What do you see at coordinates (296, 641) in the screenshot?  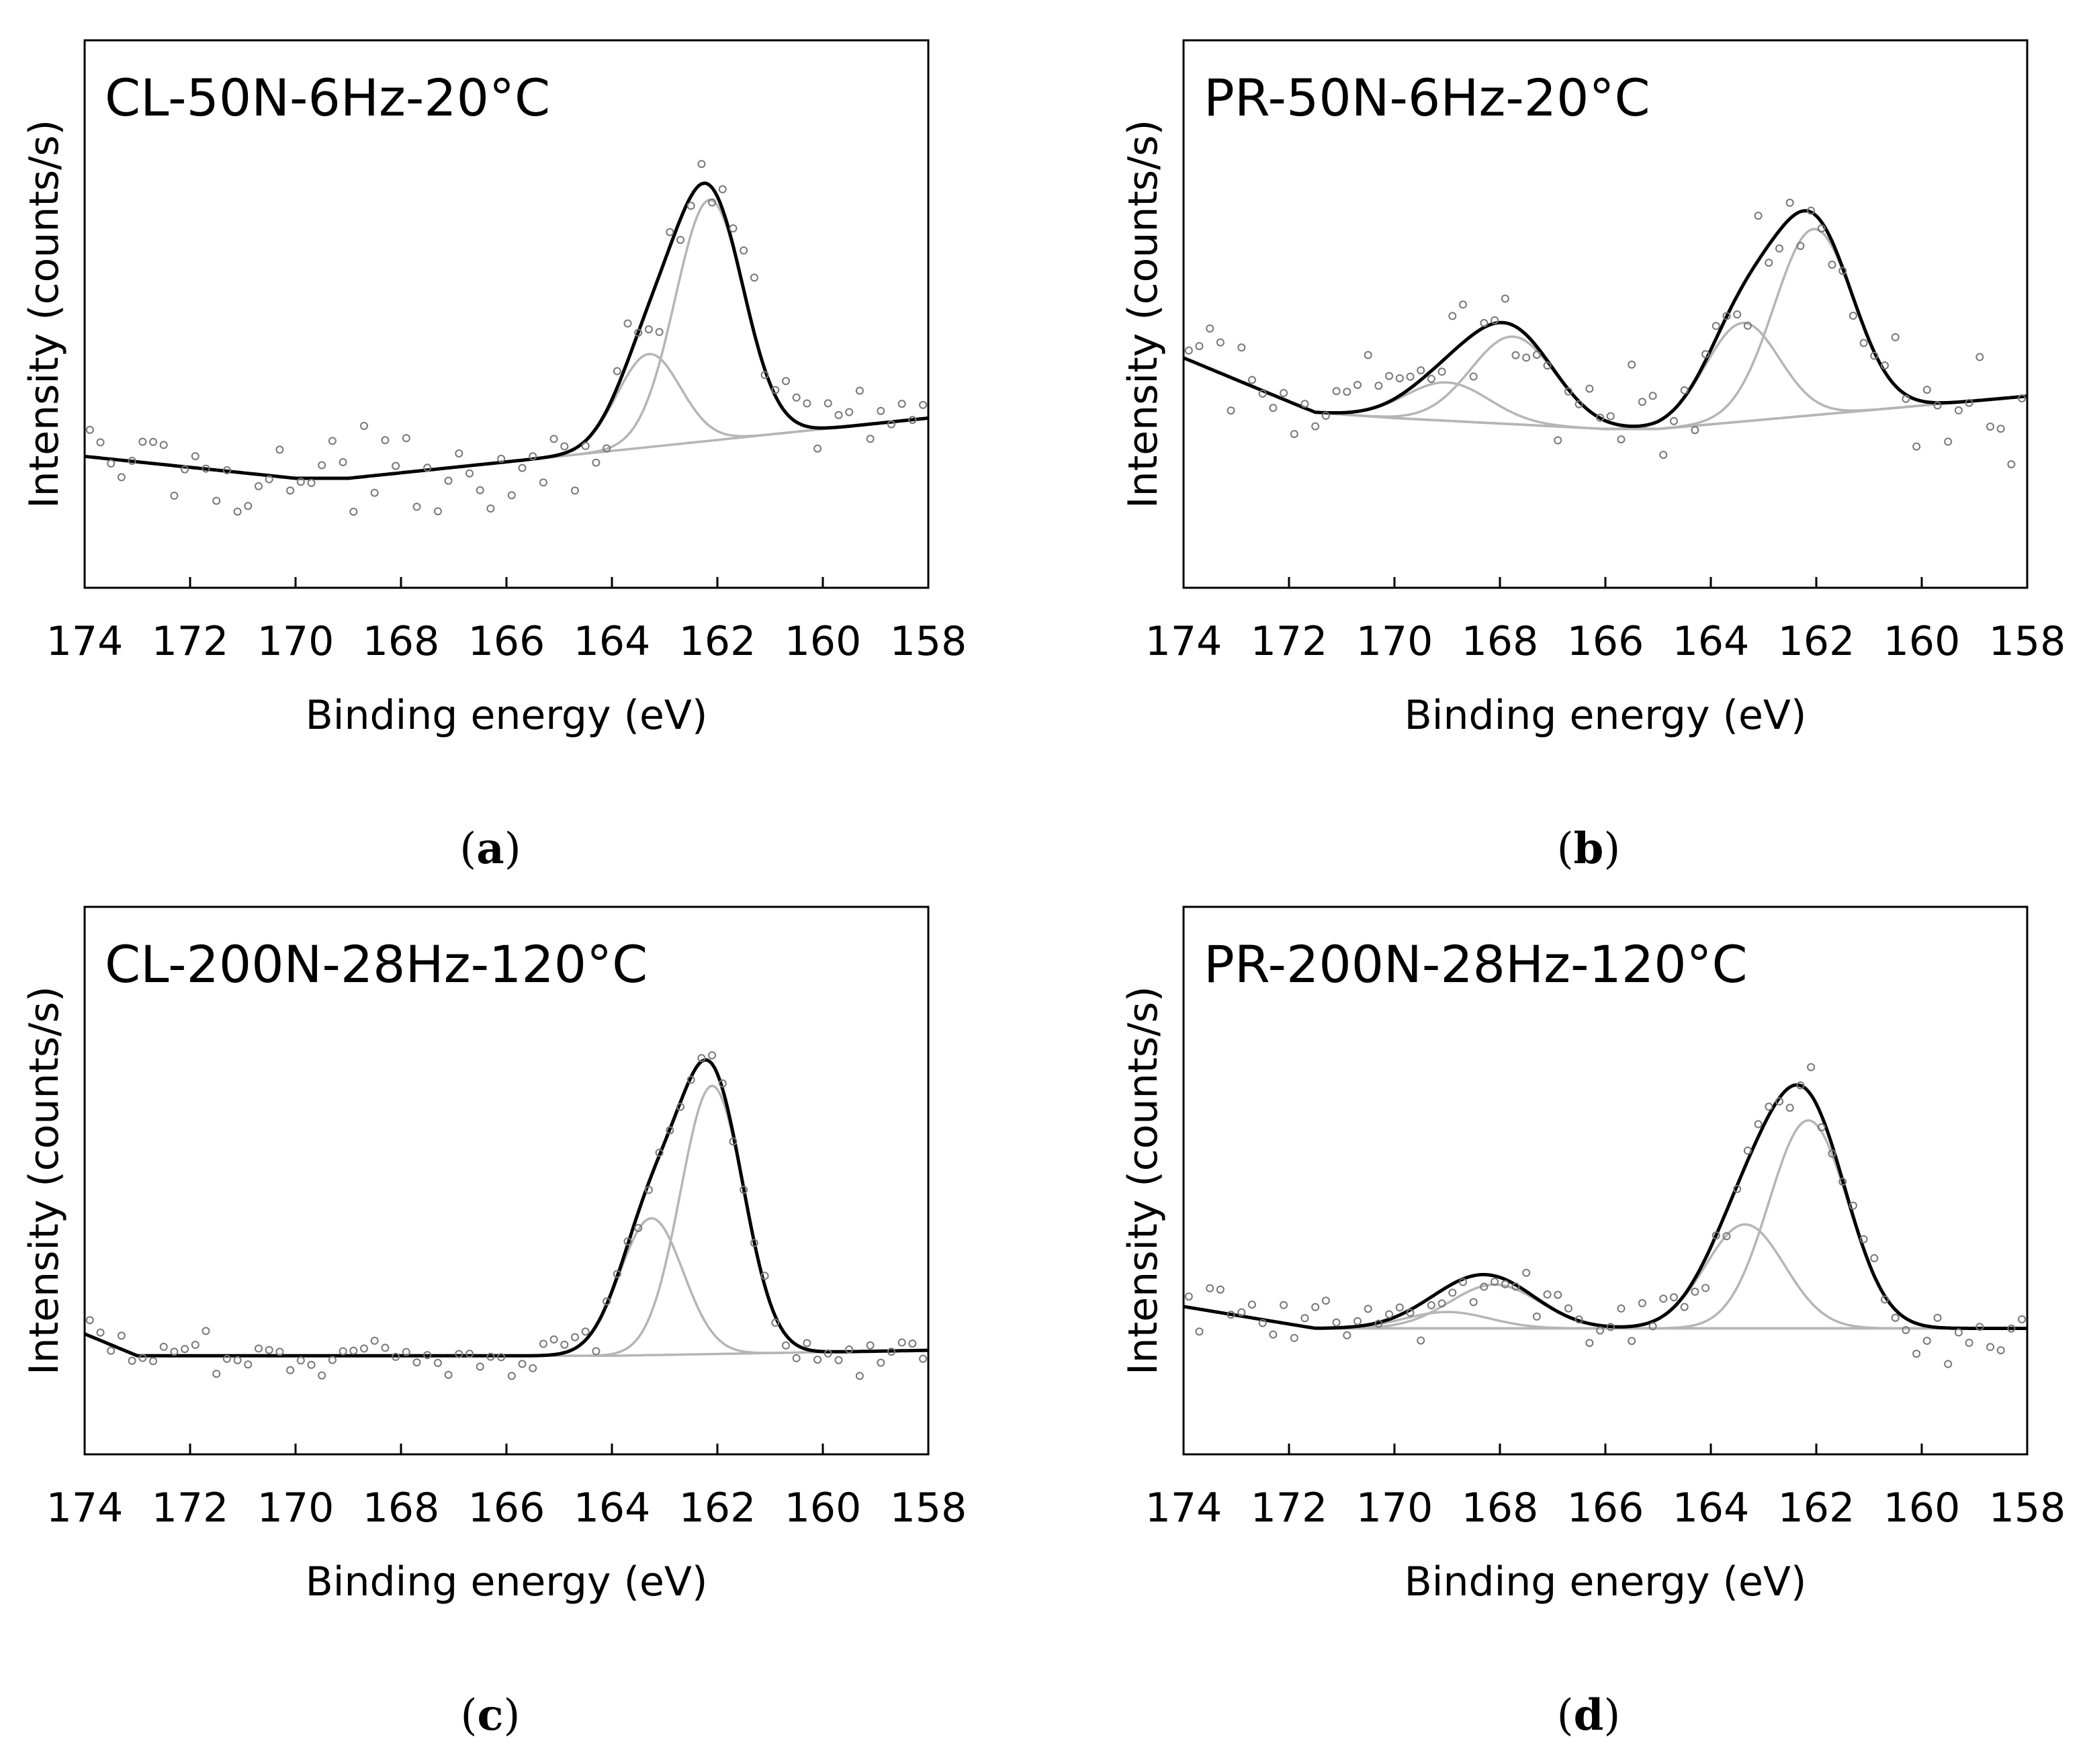 I see `x-tick-label: 170` at bounding box center [296, 641].